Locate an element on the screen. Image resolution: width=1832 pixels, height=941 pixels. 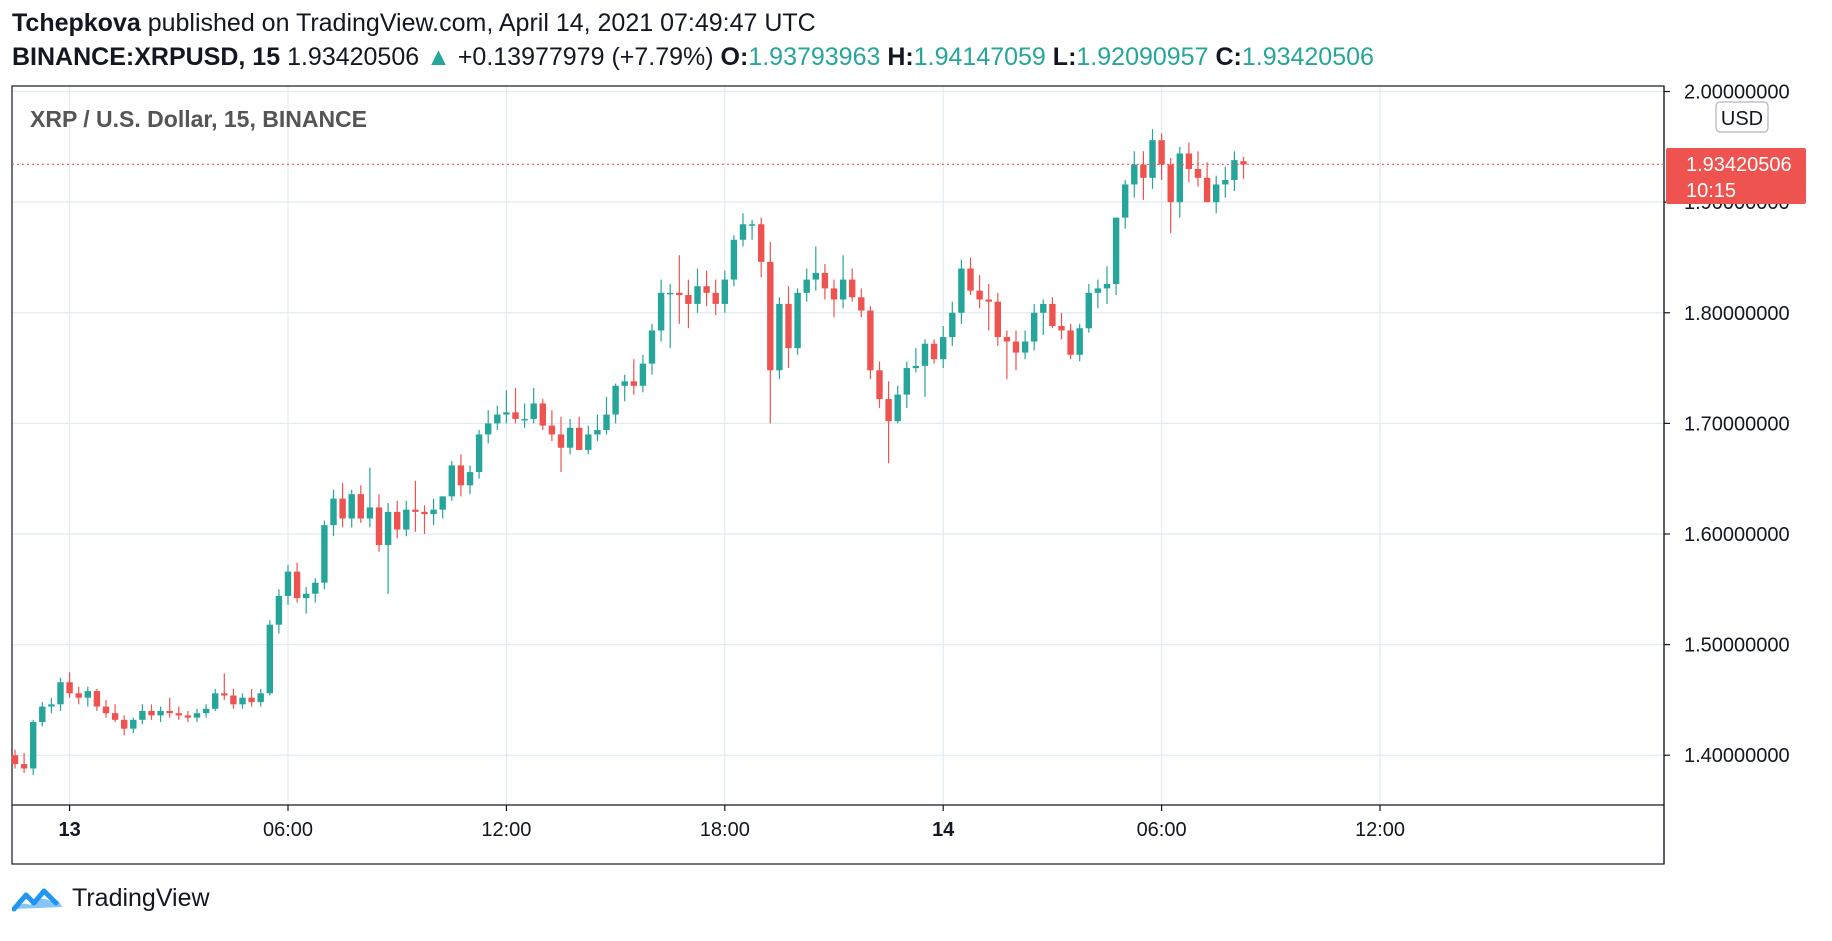
high-label: H: is located at coordinates (900, 57).